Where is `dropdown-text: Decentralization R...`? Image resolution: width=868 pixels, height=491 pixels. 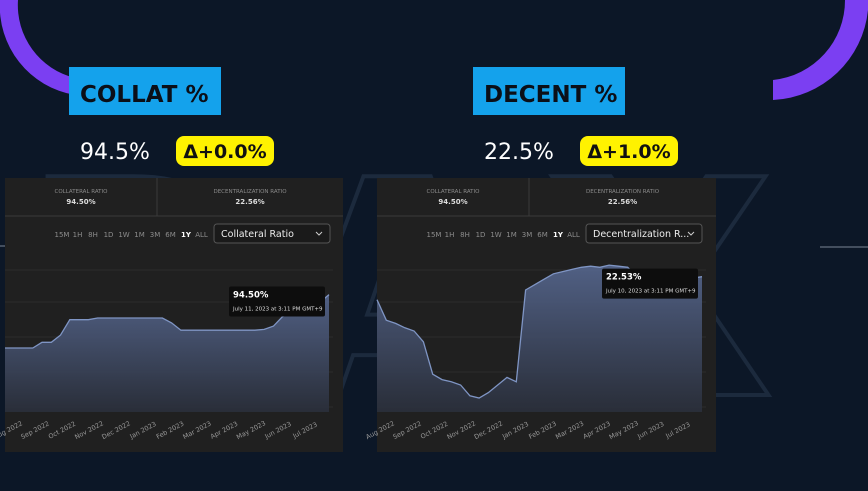 dropdown-text: Decentralization R... is located at coordinates (641, 234).